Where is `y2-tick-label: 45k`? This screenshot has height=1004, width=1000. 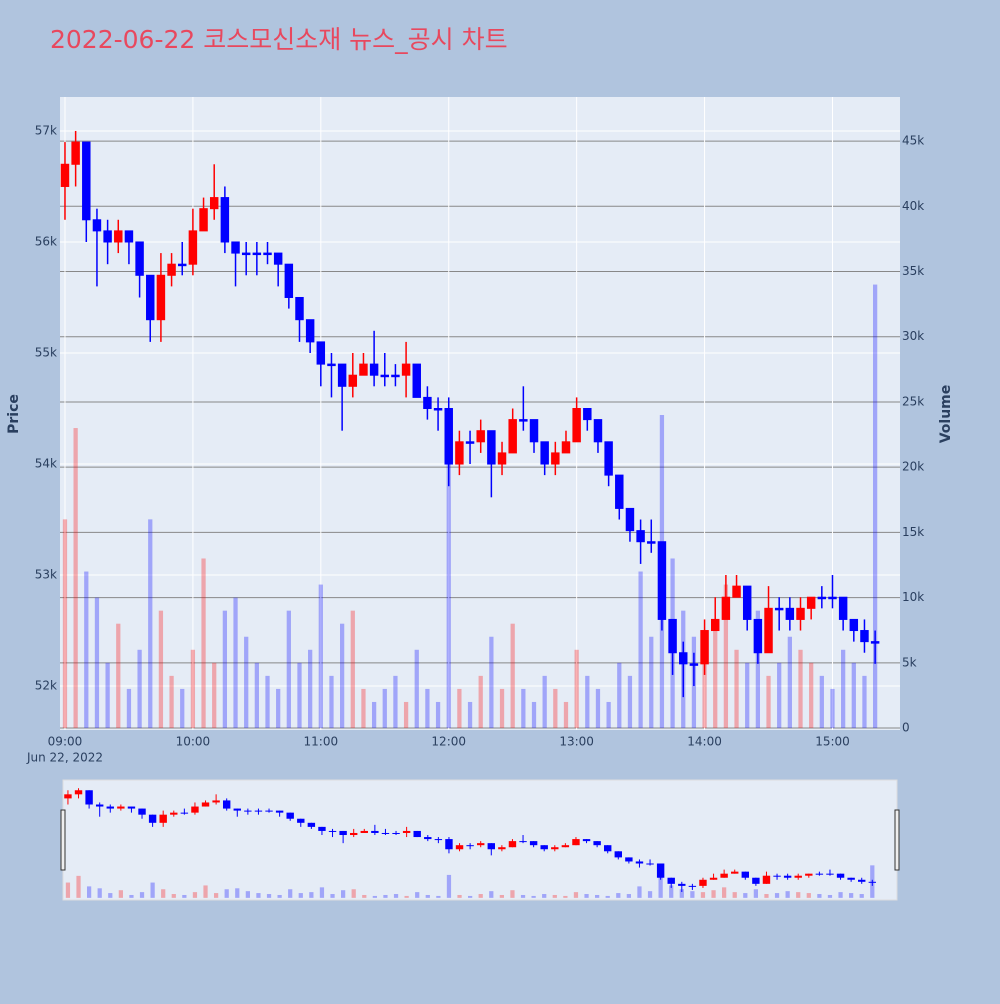 y2-tick-label: 45k is located at coordinates (913, 141).